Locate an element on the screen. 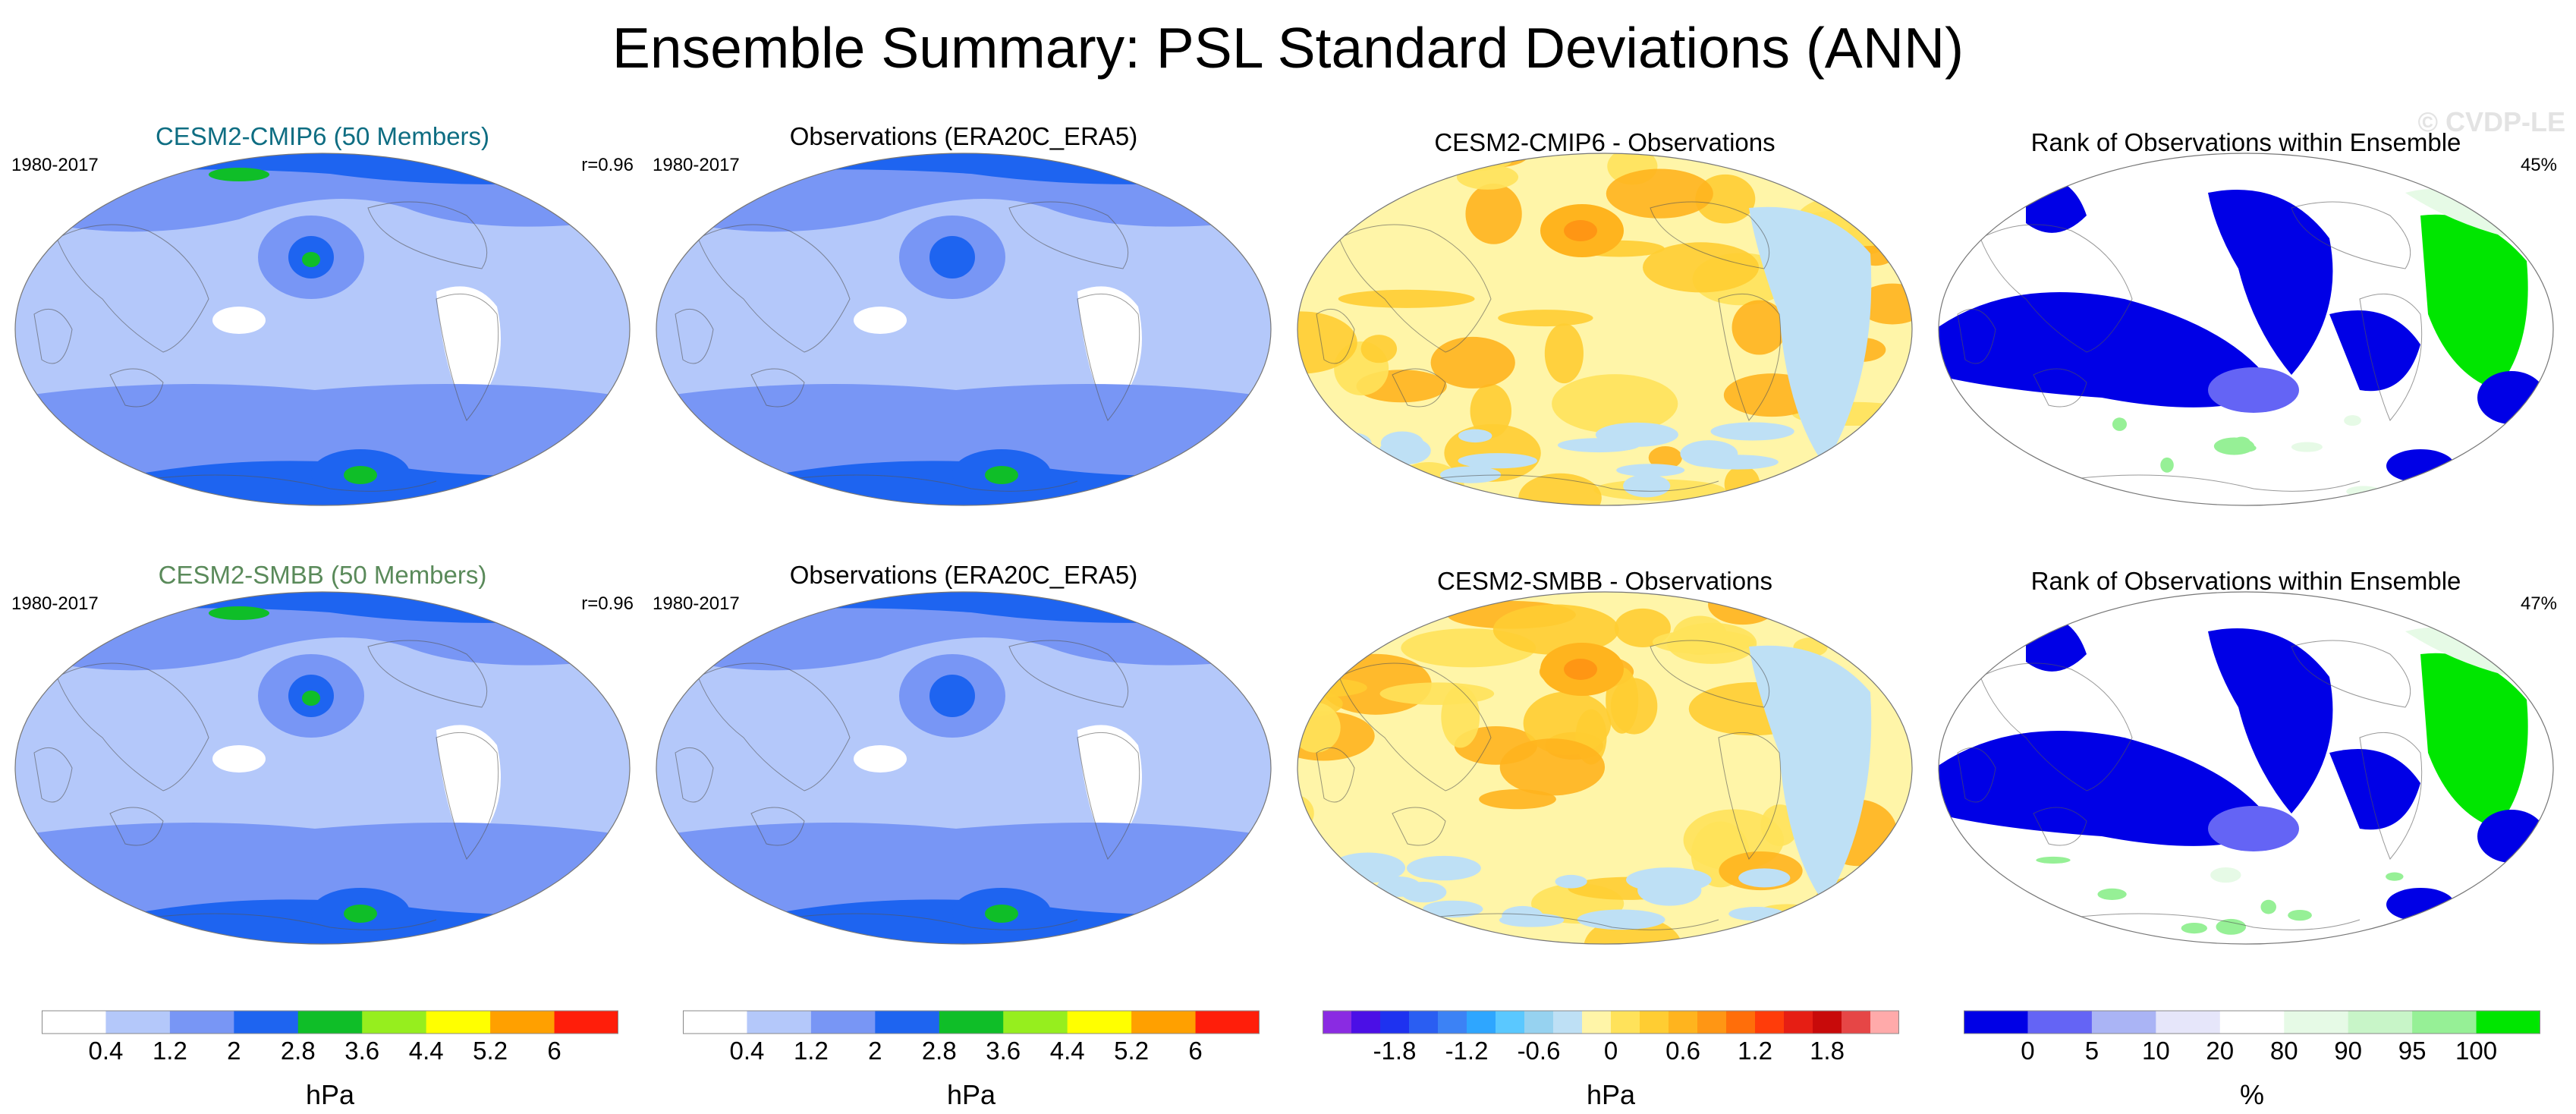 This screenshot has height=1114, width=2576. colorbar-tick-label: 0.4 is located at coordinates (106, 1051).